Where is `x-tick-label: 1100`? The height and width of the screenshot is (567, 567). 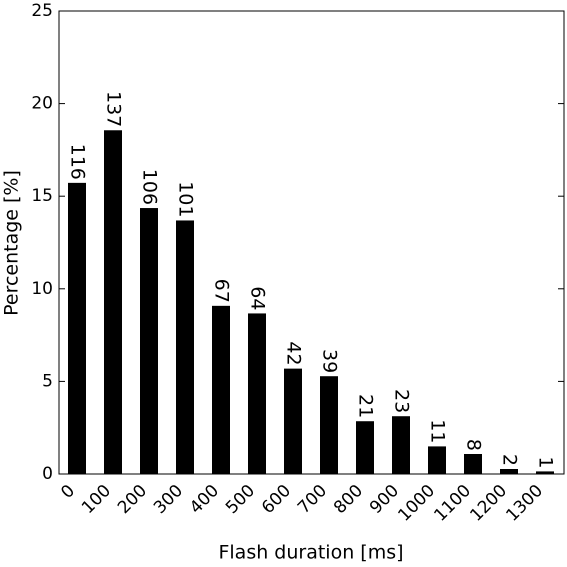
x-tick-label: 1100 is located at coordinates (452, 503).